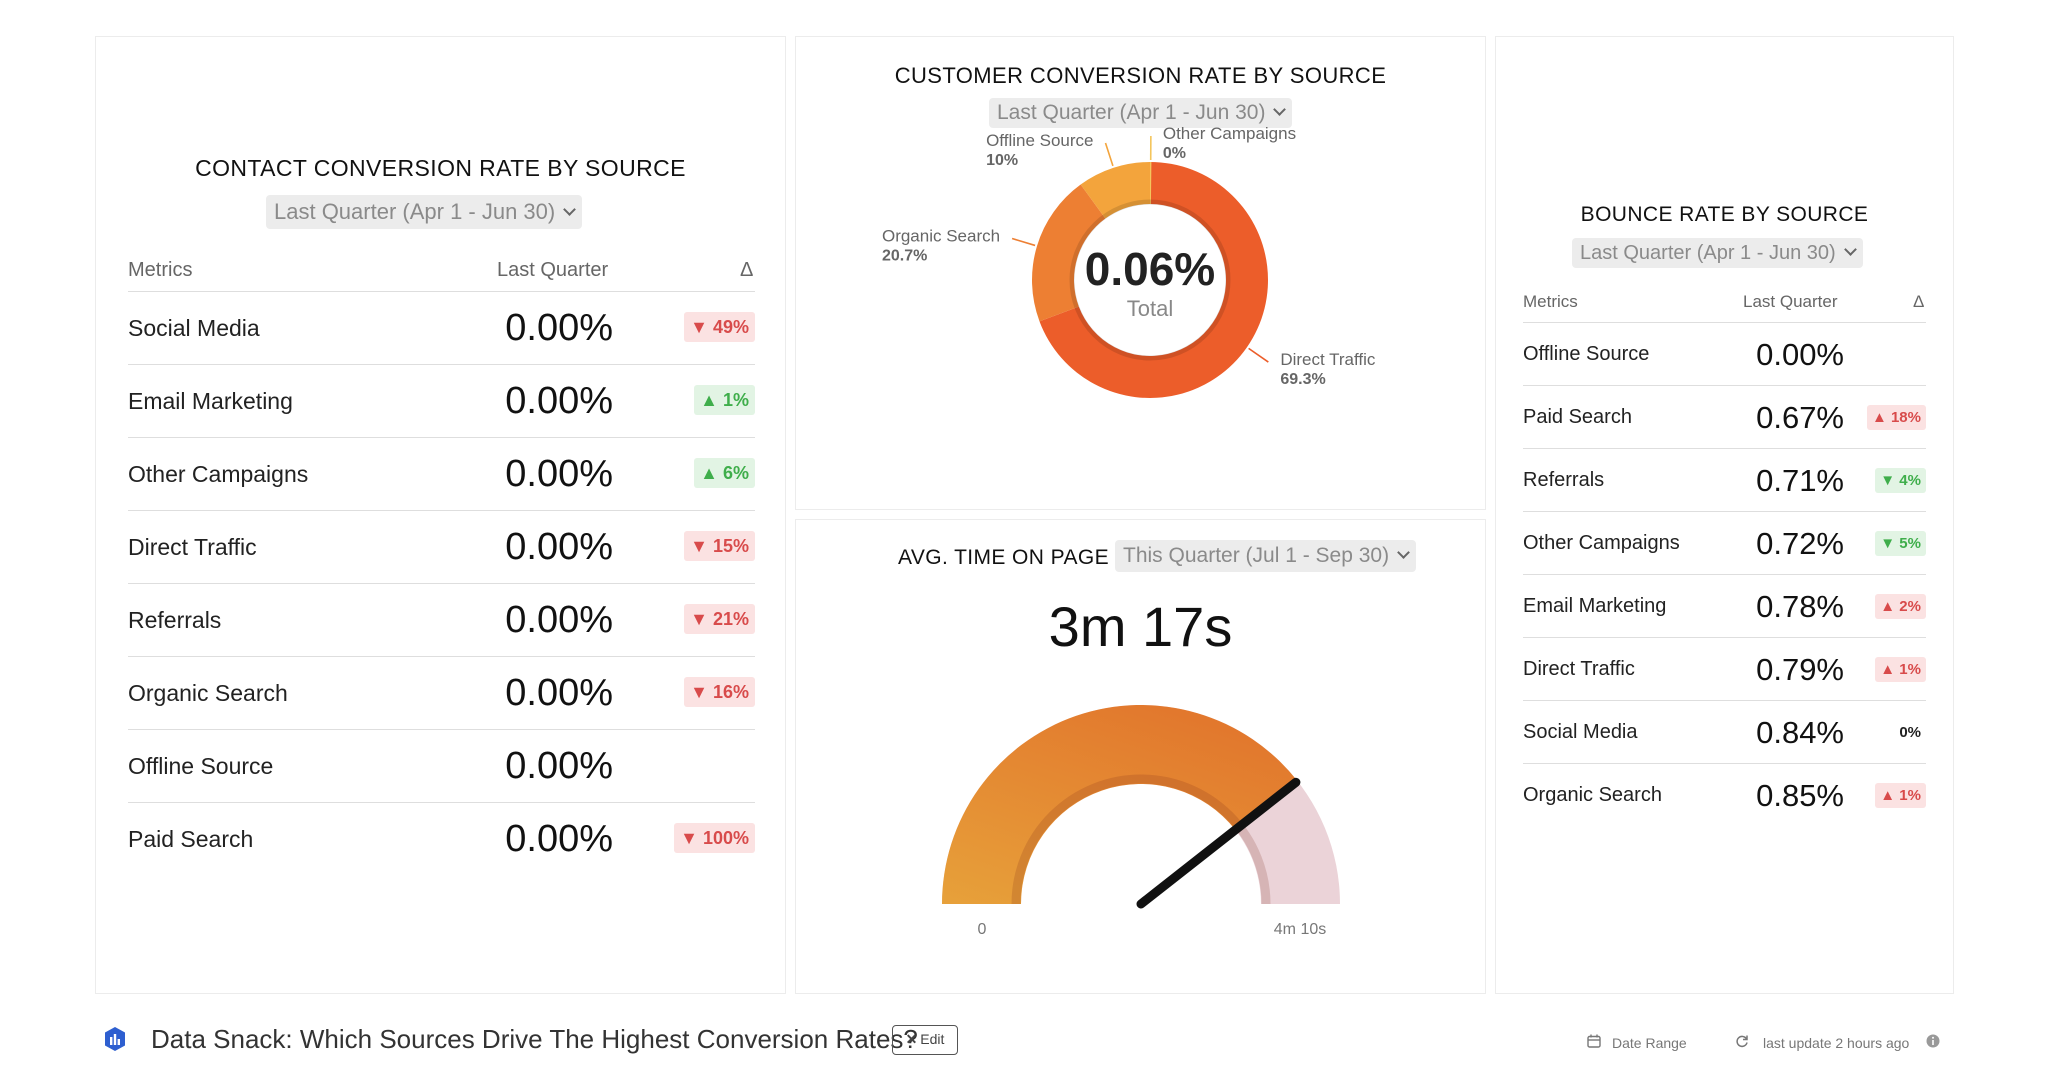 This screenshot has height=1085, width=2048. I want to click on time-panel-title: AVG. TIME ON PAGE, so click(1003, 557).